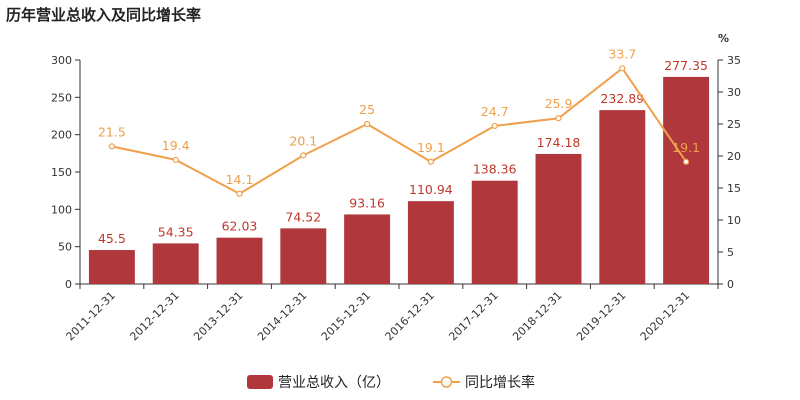  I want to click on left-tick-label: 300, so click(61, 60).